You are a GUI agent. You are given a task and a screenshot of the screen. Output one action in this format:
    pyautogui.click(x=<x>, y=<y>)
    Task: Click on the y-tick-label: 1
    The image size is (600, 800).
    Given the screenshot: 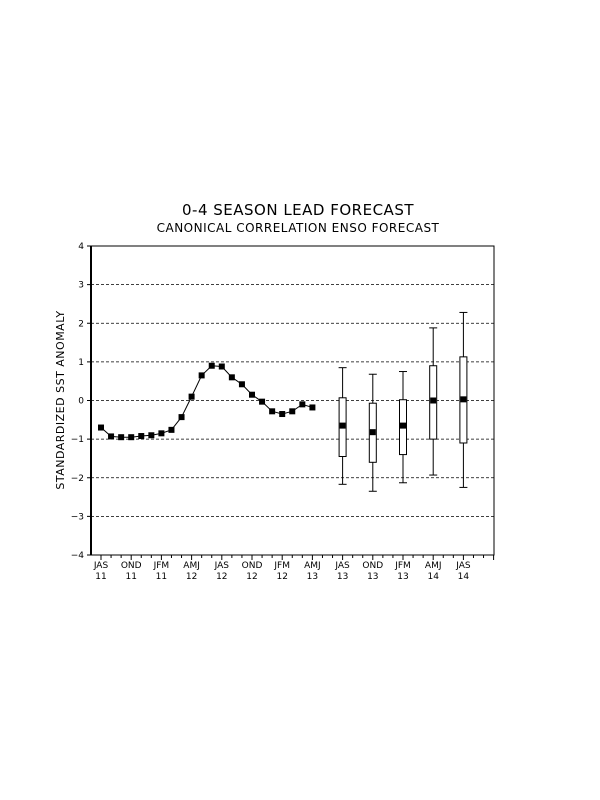 What is the action you would take?
    pyautogui.click(x=81, y=363)
    